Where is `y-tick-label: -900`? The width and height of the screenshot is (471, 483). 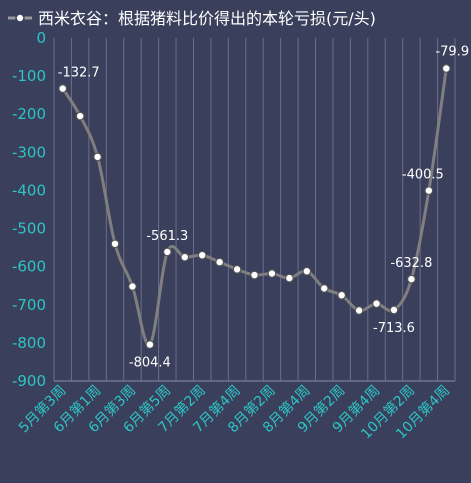
y-tick-label: -900 is located at coordinates (29, 381).